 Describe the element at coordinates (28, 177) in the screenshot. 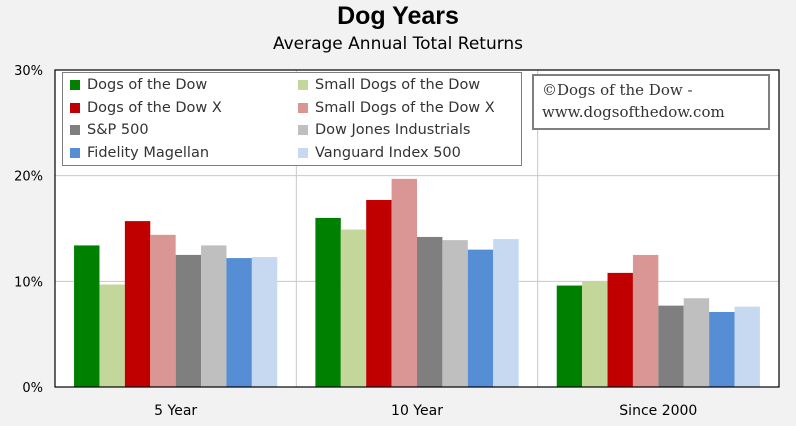

I see `y-tick-label: 20%` at that location.